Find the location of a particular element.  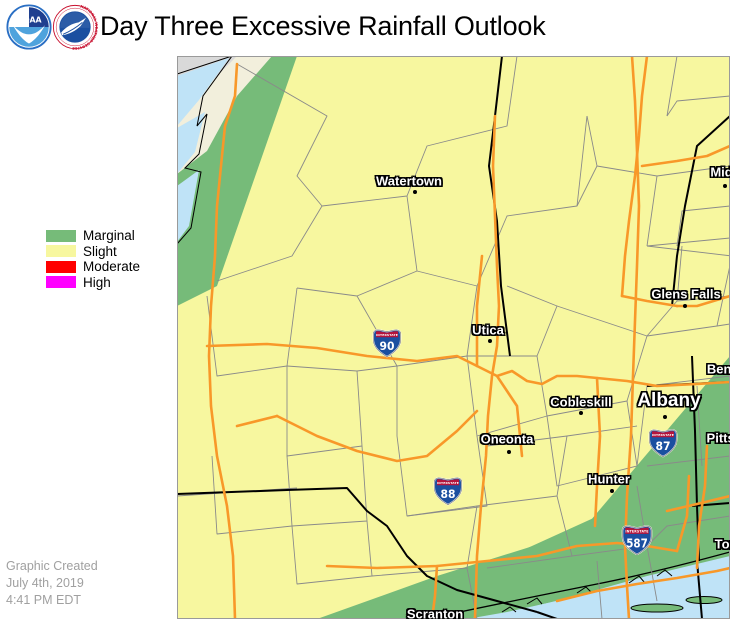

interstate-shield: INTERSTATE 88 is located at coordinates (448, 491).